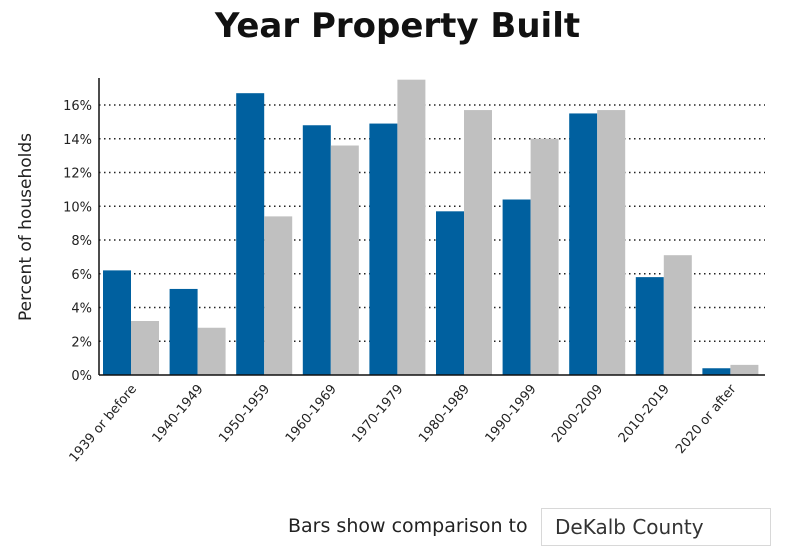 This screenshot has width=795, height=559. What do you see at coordinates (377, 414) in the screenshot?
I see `x-tick-label: 1970-1979` at bounding box center [377, 414].